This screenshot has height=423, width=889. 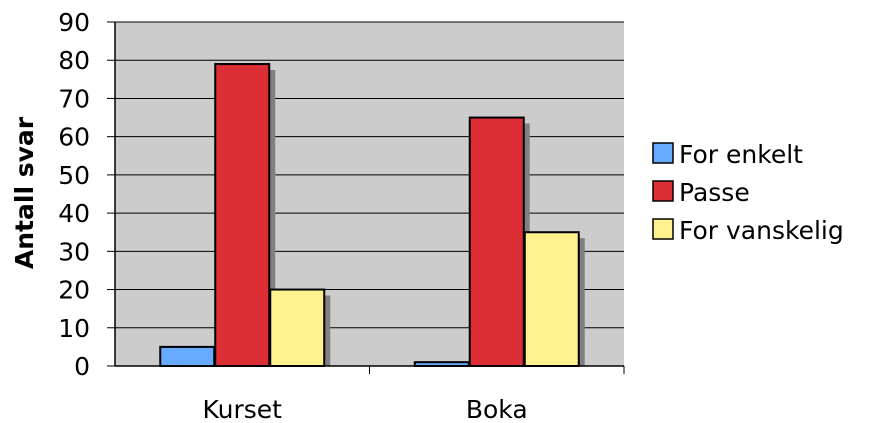 What do you see at coordinates (551, 299) in the screenshot?
I see `bar-for-vanskelig-boka` at bounding box center [551, 299].